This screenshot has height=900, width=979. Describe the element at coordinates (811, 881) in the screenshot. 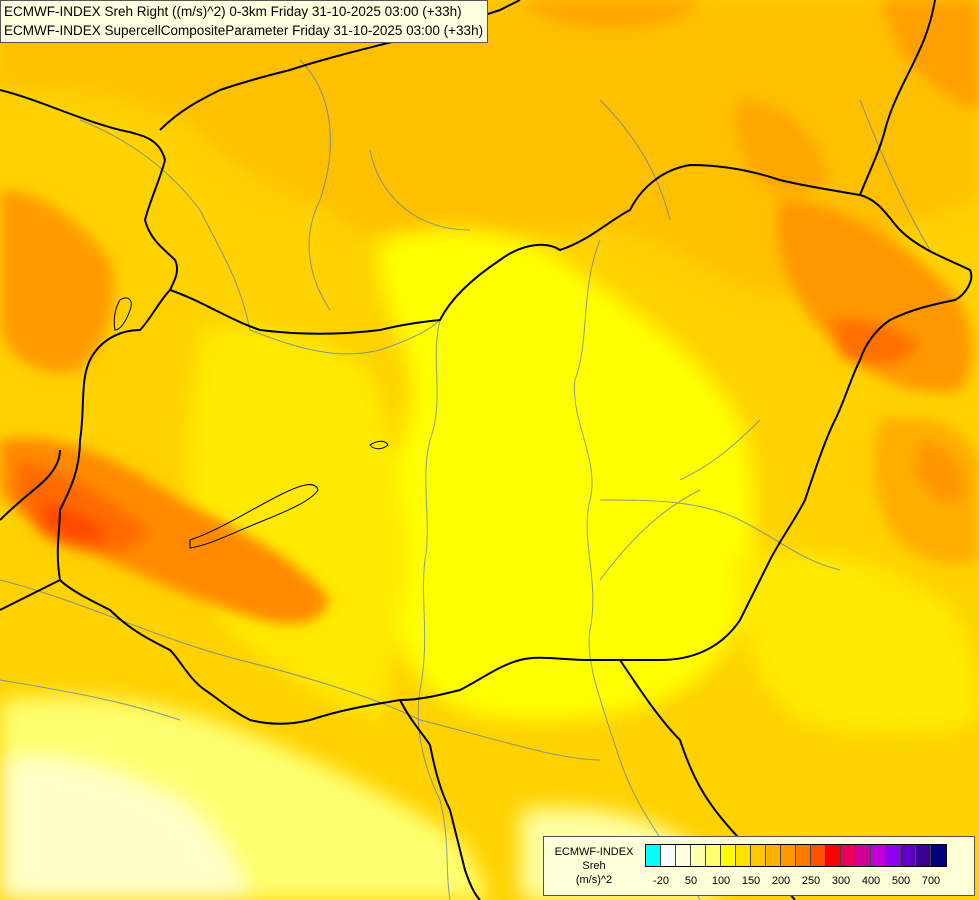

I see `legend-tick: 250` at that location.